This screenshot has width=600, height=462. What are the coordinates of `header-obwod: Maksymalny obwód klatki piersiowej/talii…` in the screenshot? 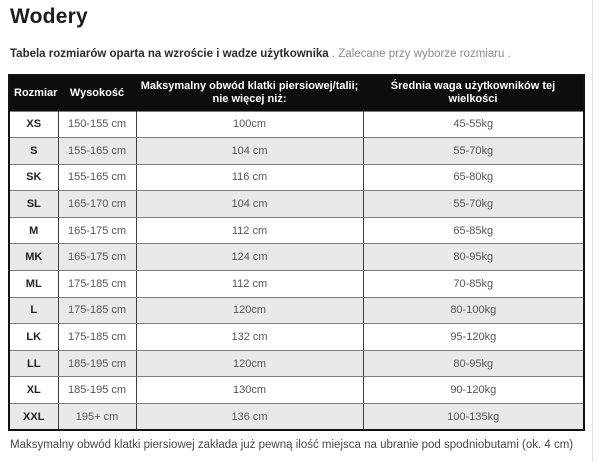 It's located at (249, 93).